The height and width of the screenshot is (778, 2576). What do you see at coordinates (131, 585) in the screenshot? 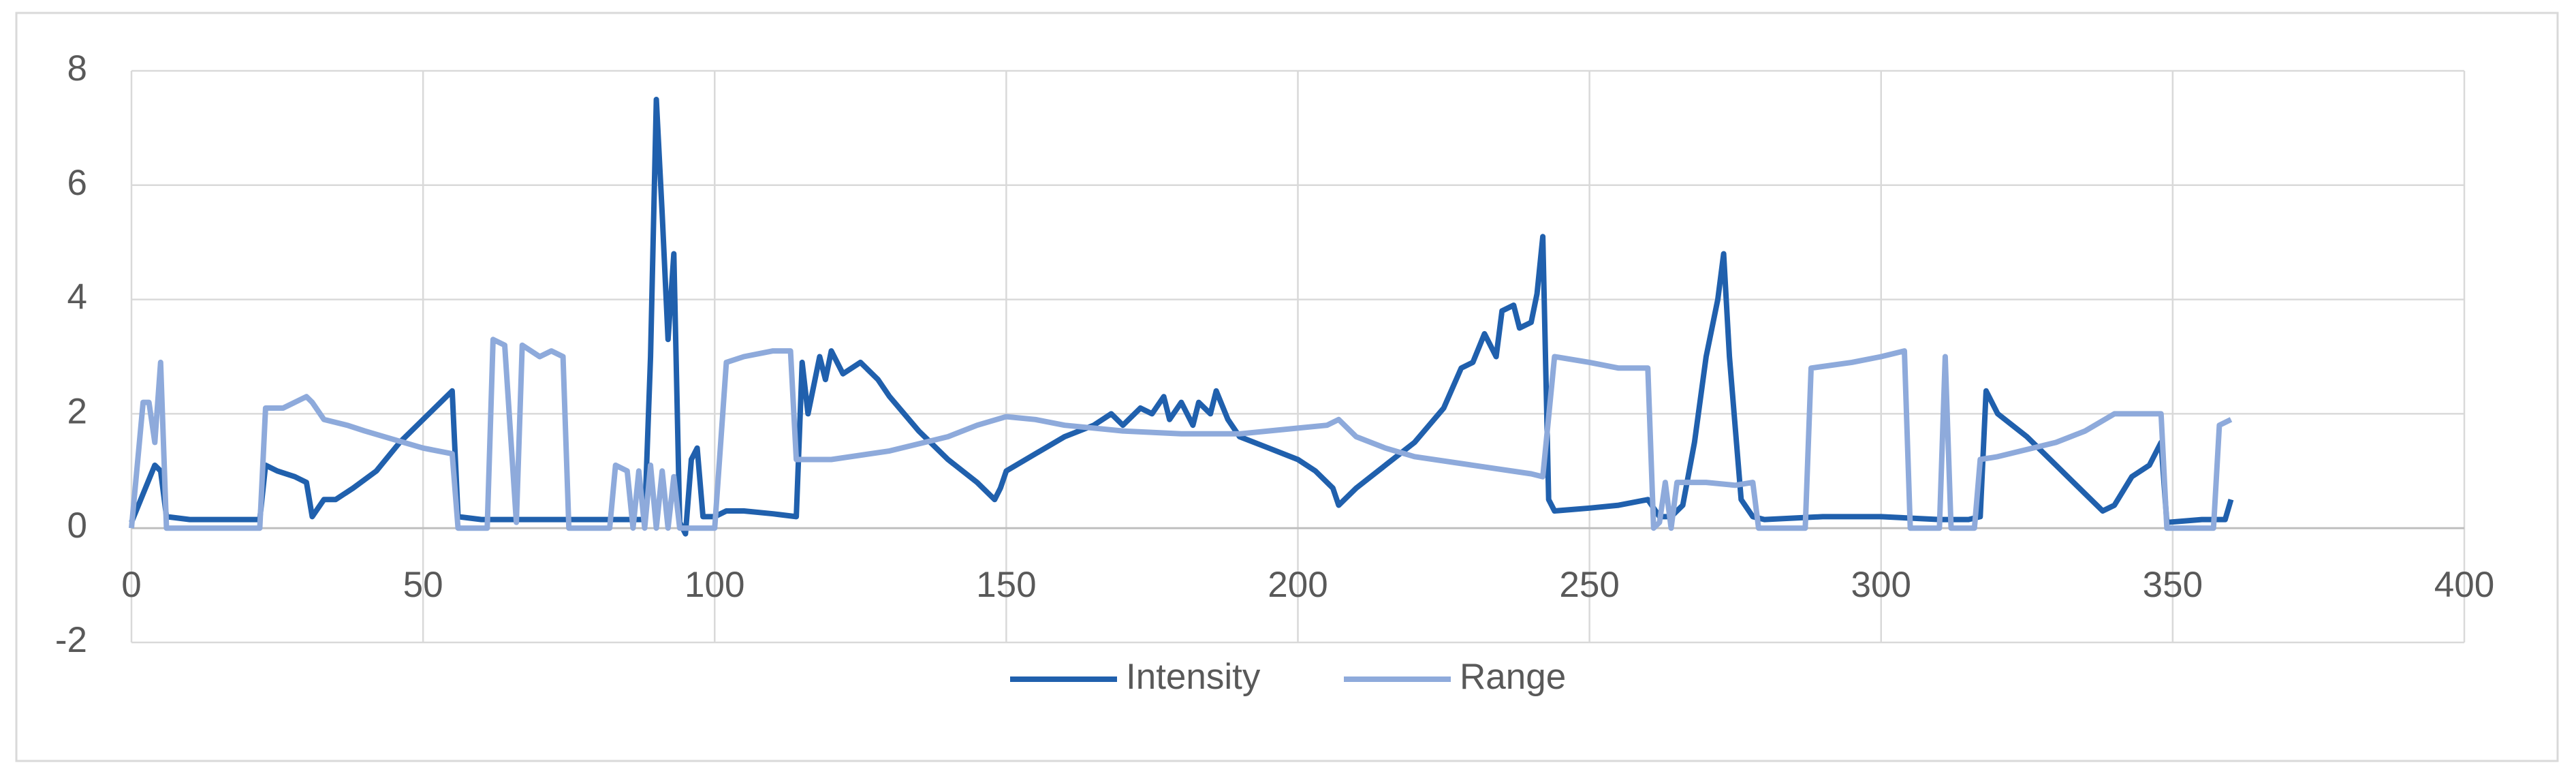
I see `x-tick-label: 0` at bounding box center [131, 585].